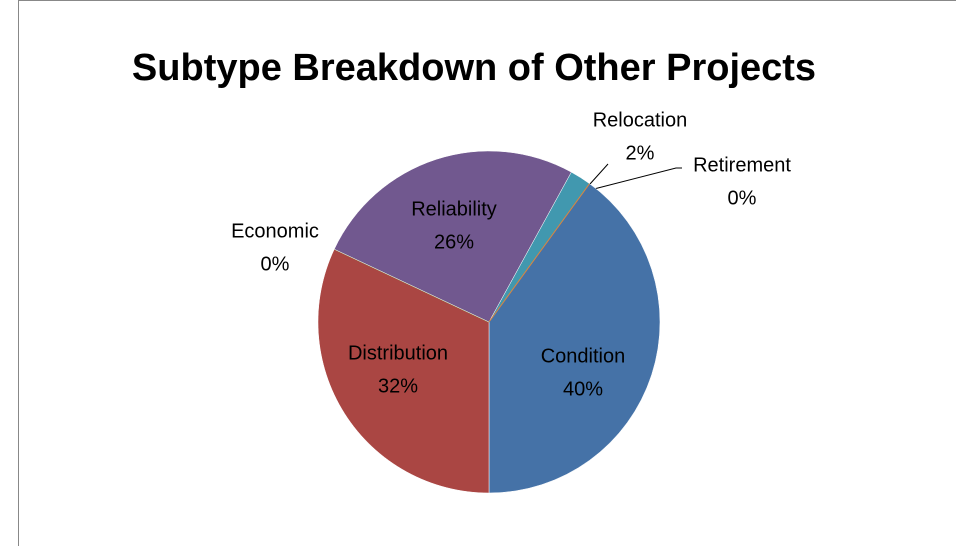  What do you see at coordinates (275, 231) in the screenshot?
I see `slice-label: Economic` at bounding box center [275, 231].